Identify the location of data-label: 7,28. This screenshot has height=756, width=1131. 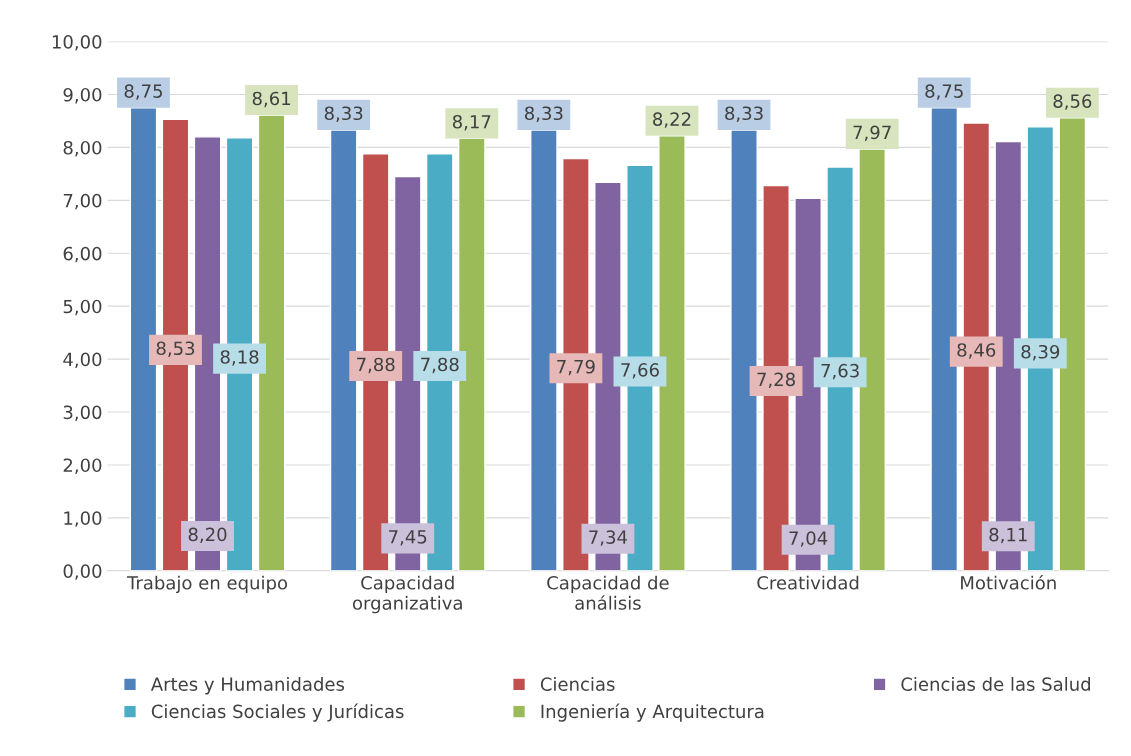
(776, 380).